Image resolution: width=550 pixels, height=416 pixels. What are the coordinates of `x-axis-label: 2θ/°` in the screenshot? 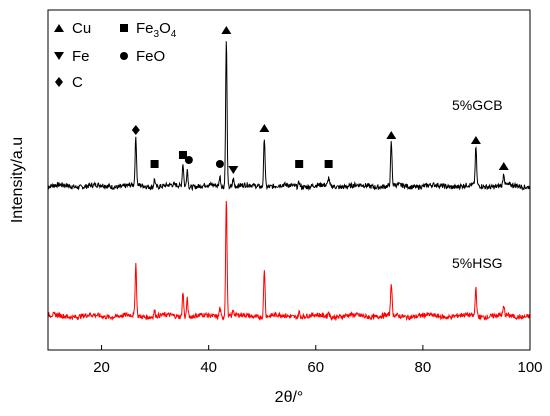 It's located at (289, 397).